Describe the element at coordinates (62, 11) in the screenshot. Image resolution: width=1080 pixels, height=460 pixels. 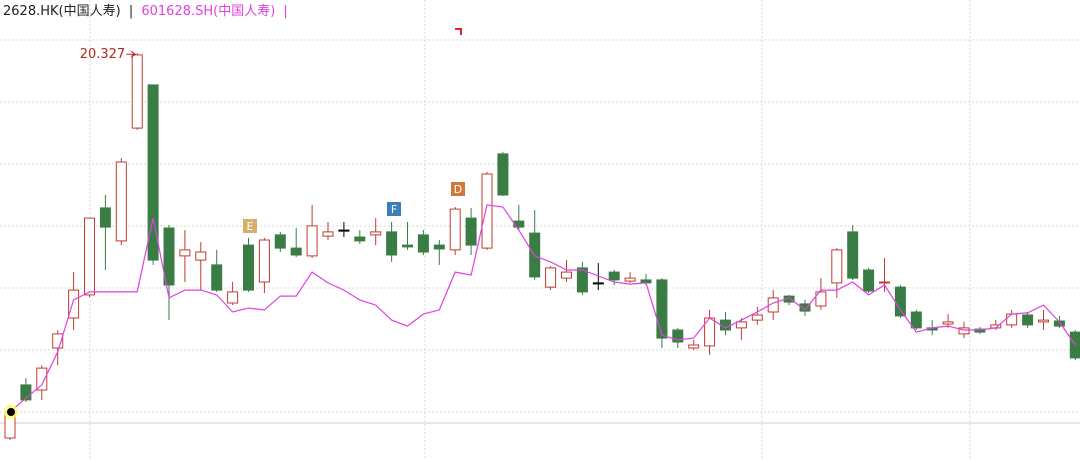
I see `legend-entry: 2628.HK(中国人寿)` at that location.